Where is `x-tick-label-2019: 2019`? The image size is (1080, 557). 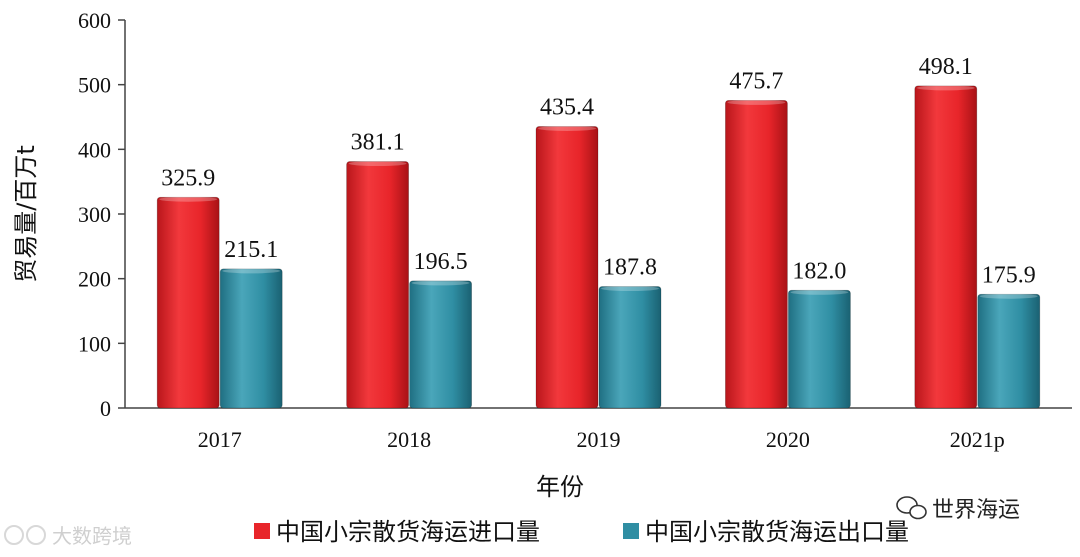 x-tick-label-2019: 2019 is located at coordinates (599, 439).